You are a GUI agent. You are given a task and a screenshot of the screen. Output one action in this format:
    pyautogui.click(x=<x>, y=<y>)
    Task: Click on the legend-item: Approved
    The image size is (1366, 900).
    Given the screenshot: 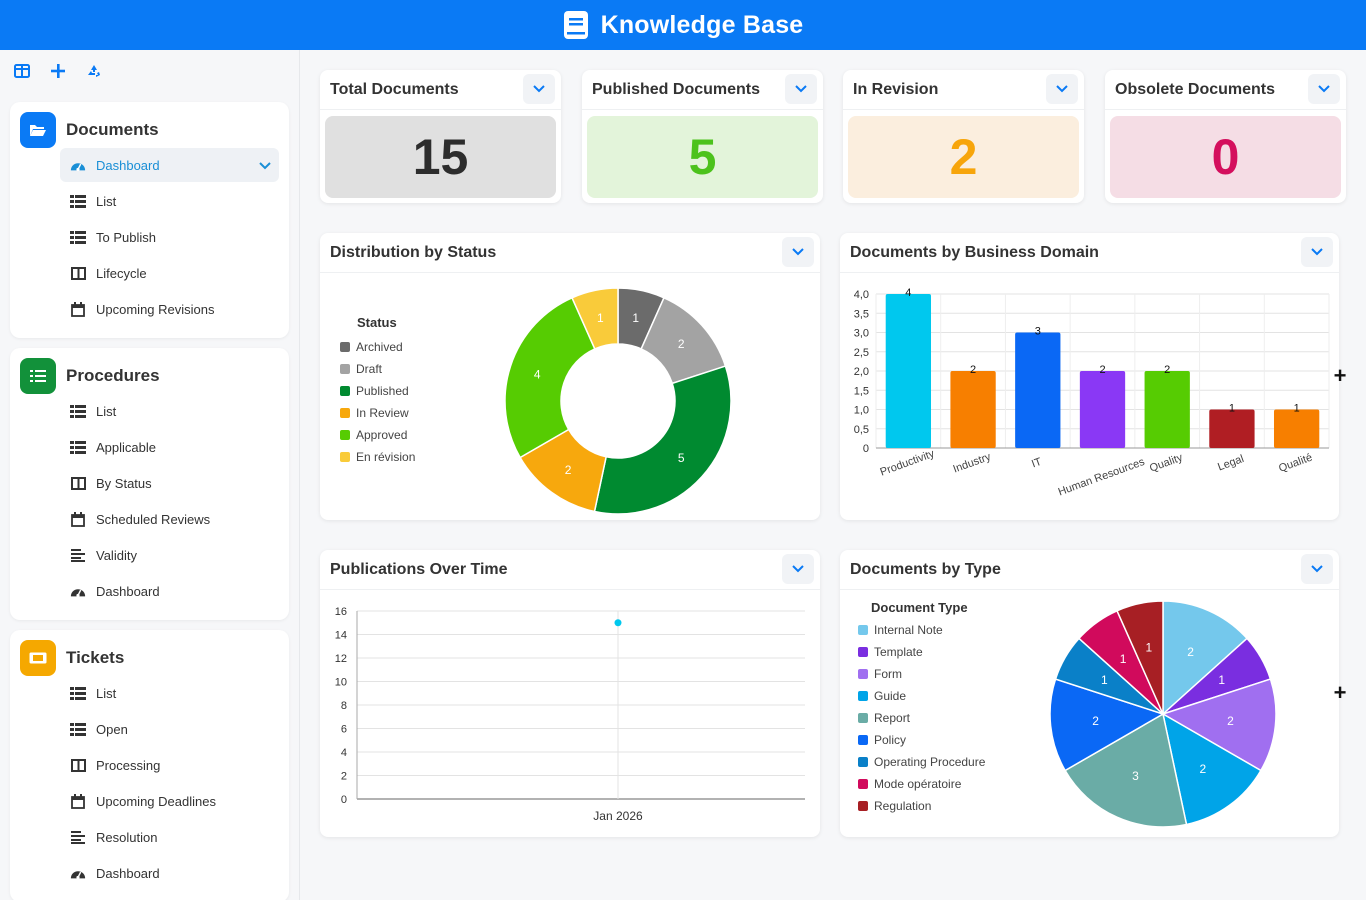 What is the action you would take?
    pyautogui.click(x=377, y=435)
    